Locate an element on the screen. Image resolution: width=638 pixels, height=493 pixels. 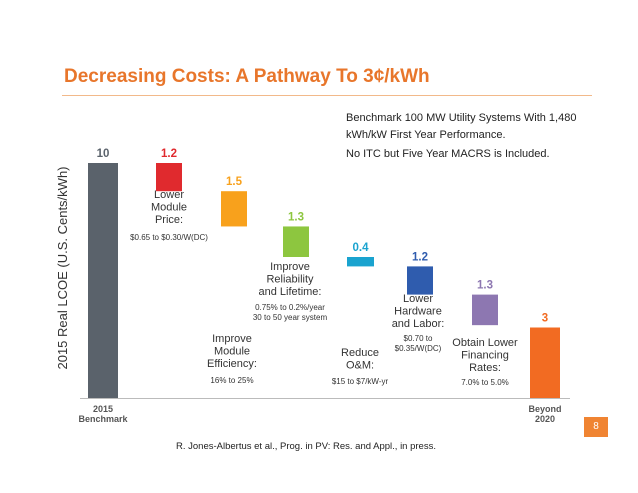
step-caption-5: O&M: is located at coordinates (360, 366).